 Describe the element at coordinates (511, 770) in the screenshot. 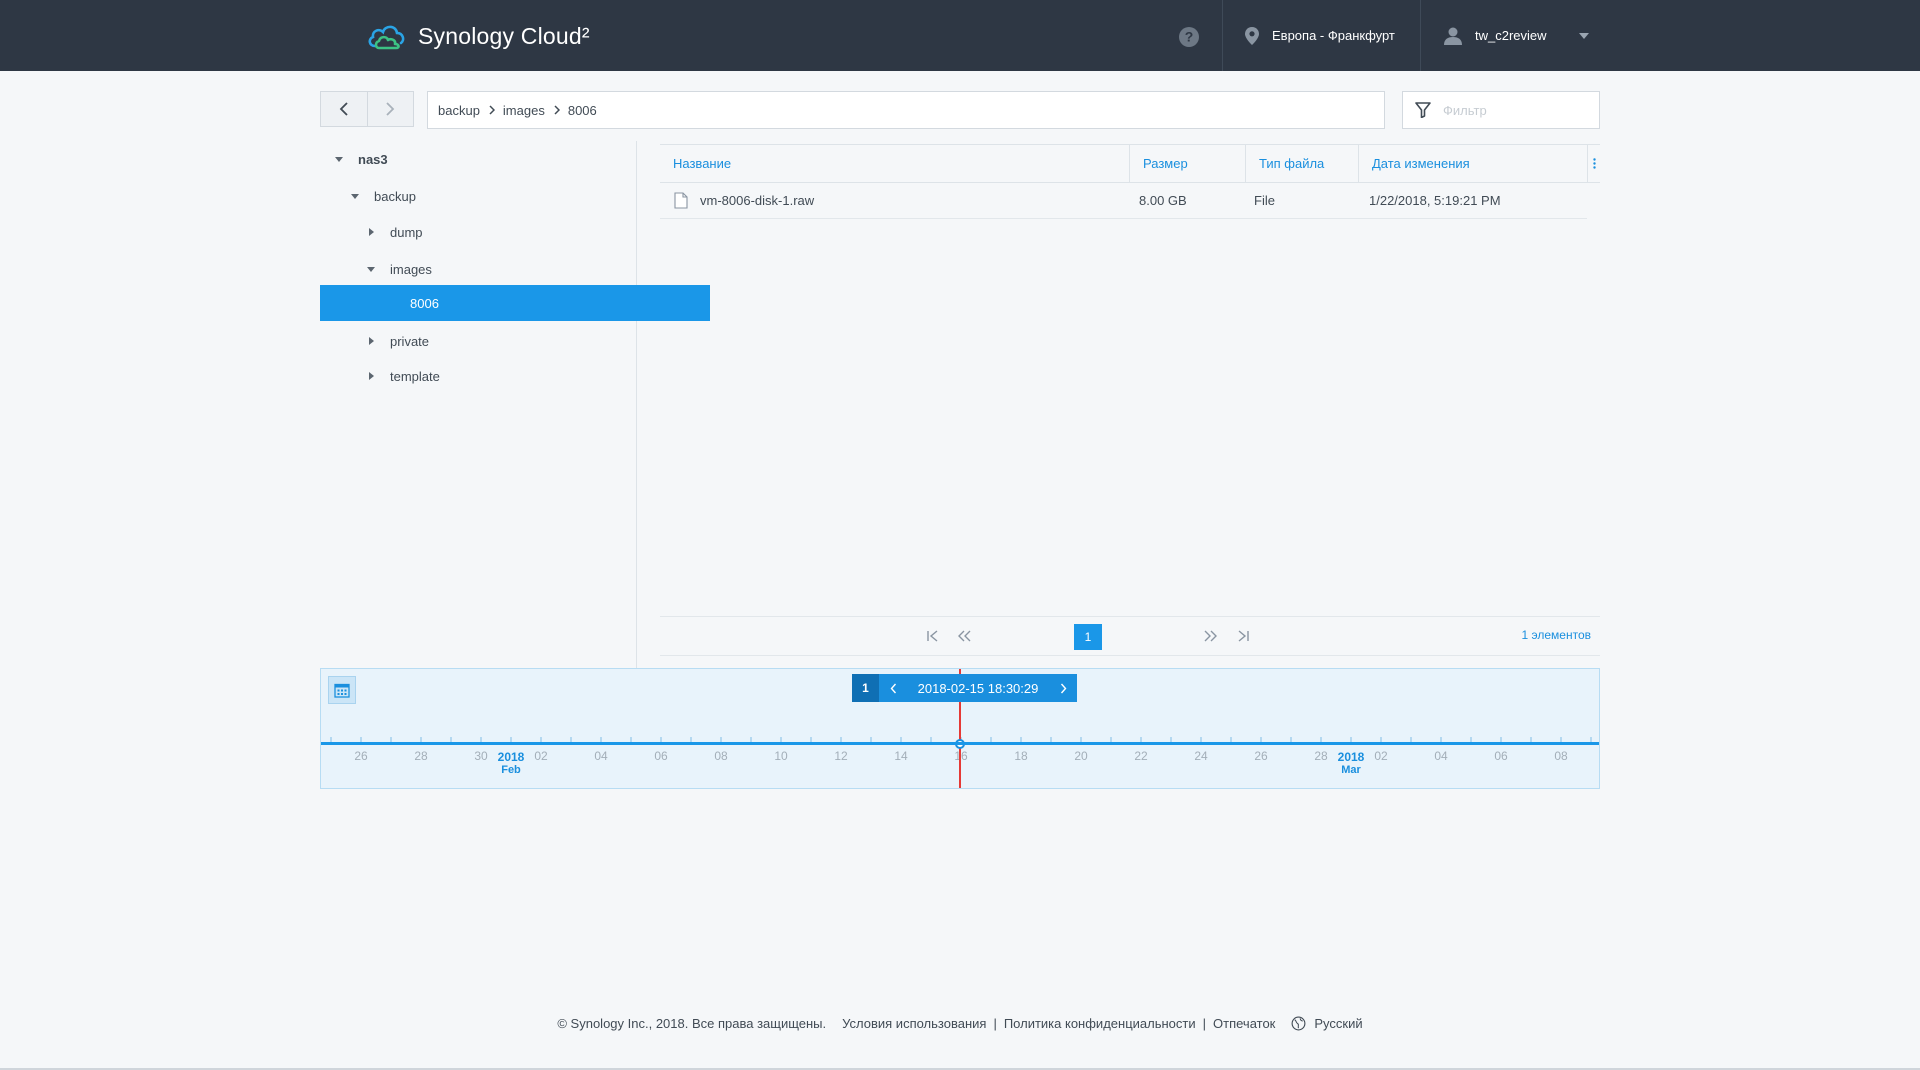

I see `timeline-month-label: Feb` at that location.